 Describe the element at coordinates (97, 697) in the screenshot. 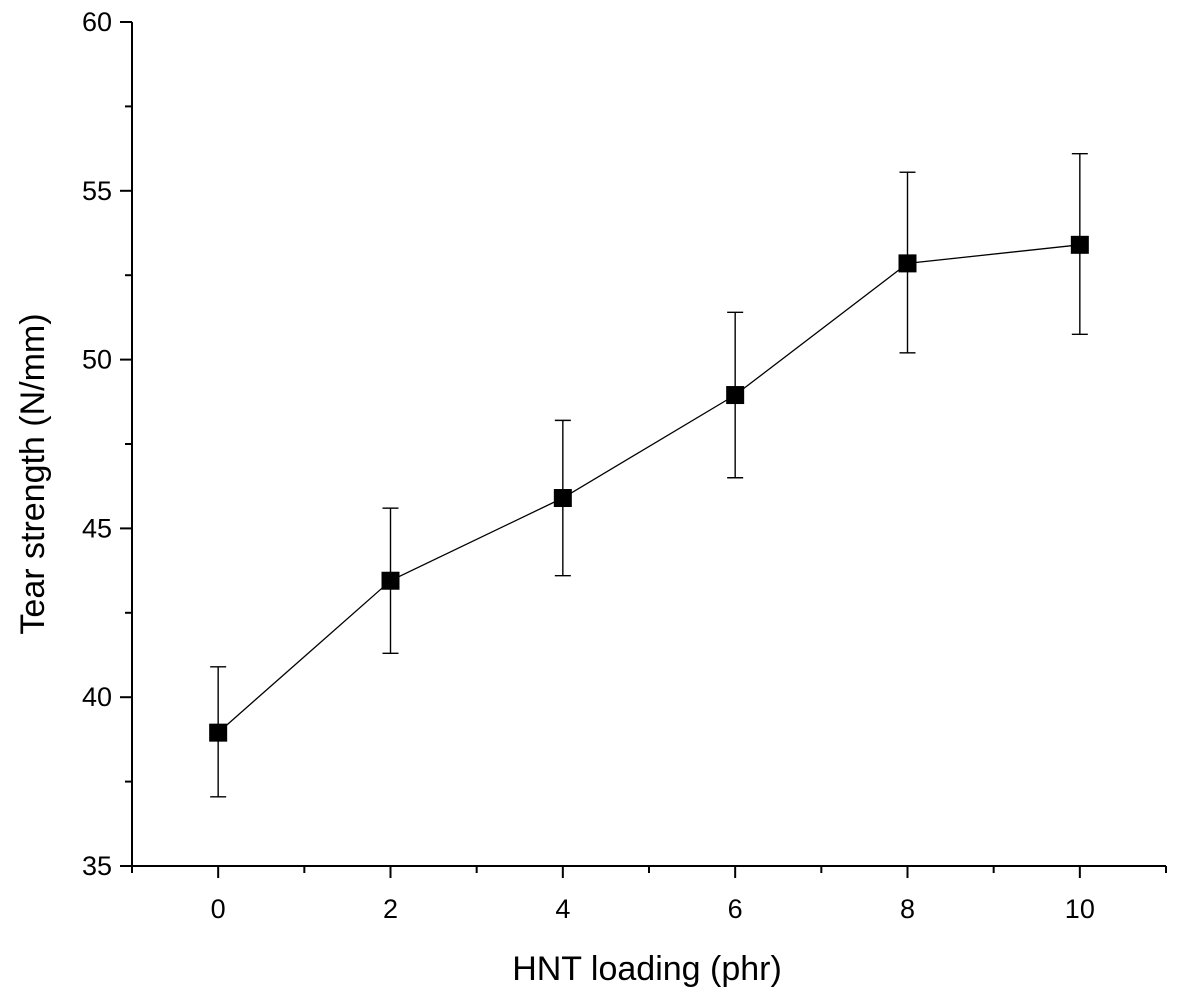

I see `y-tick-label: 40` at that location.